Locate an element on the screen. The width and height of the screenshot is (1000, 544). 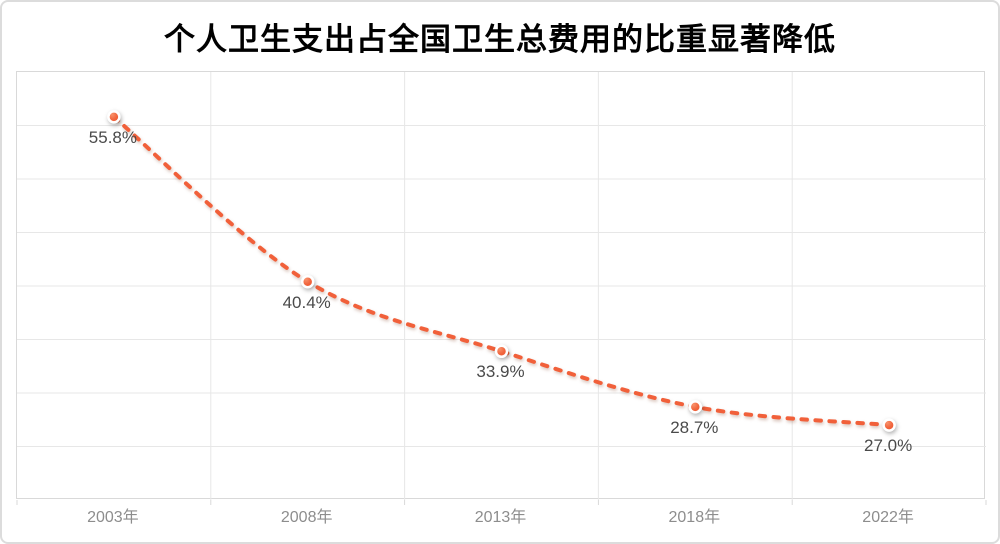
data-label: 55.8% is located at coordinates (112, 137).